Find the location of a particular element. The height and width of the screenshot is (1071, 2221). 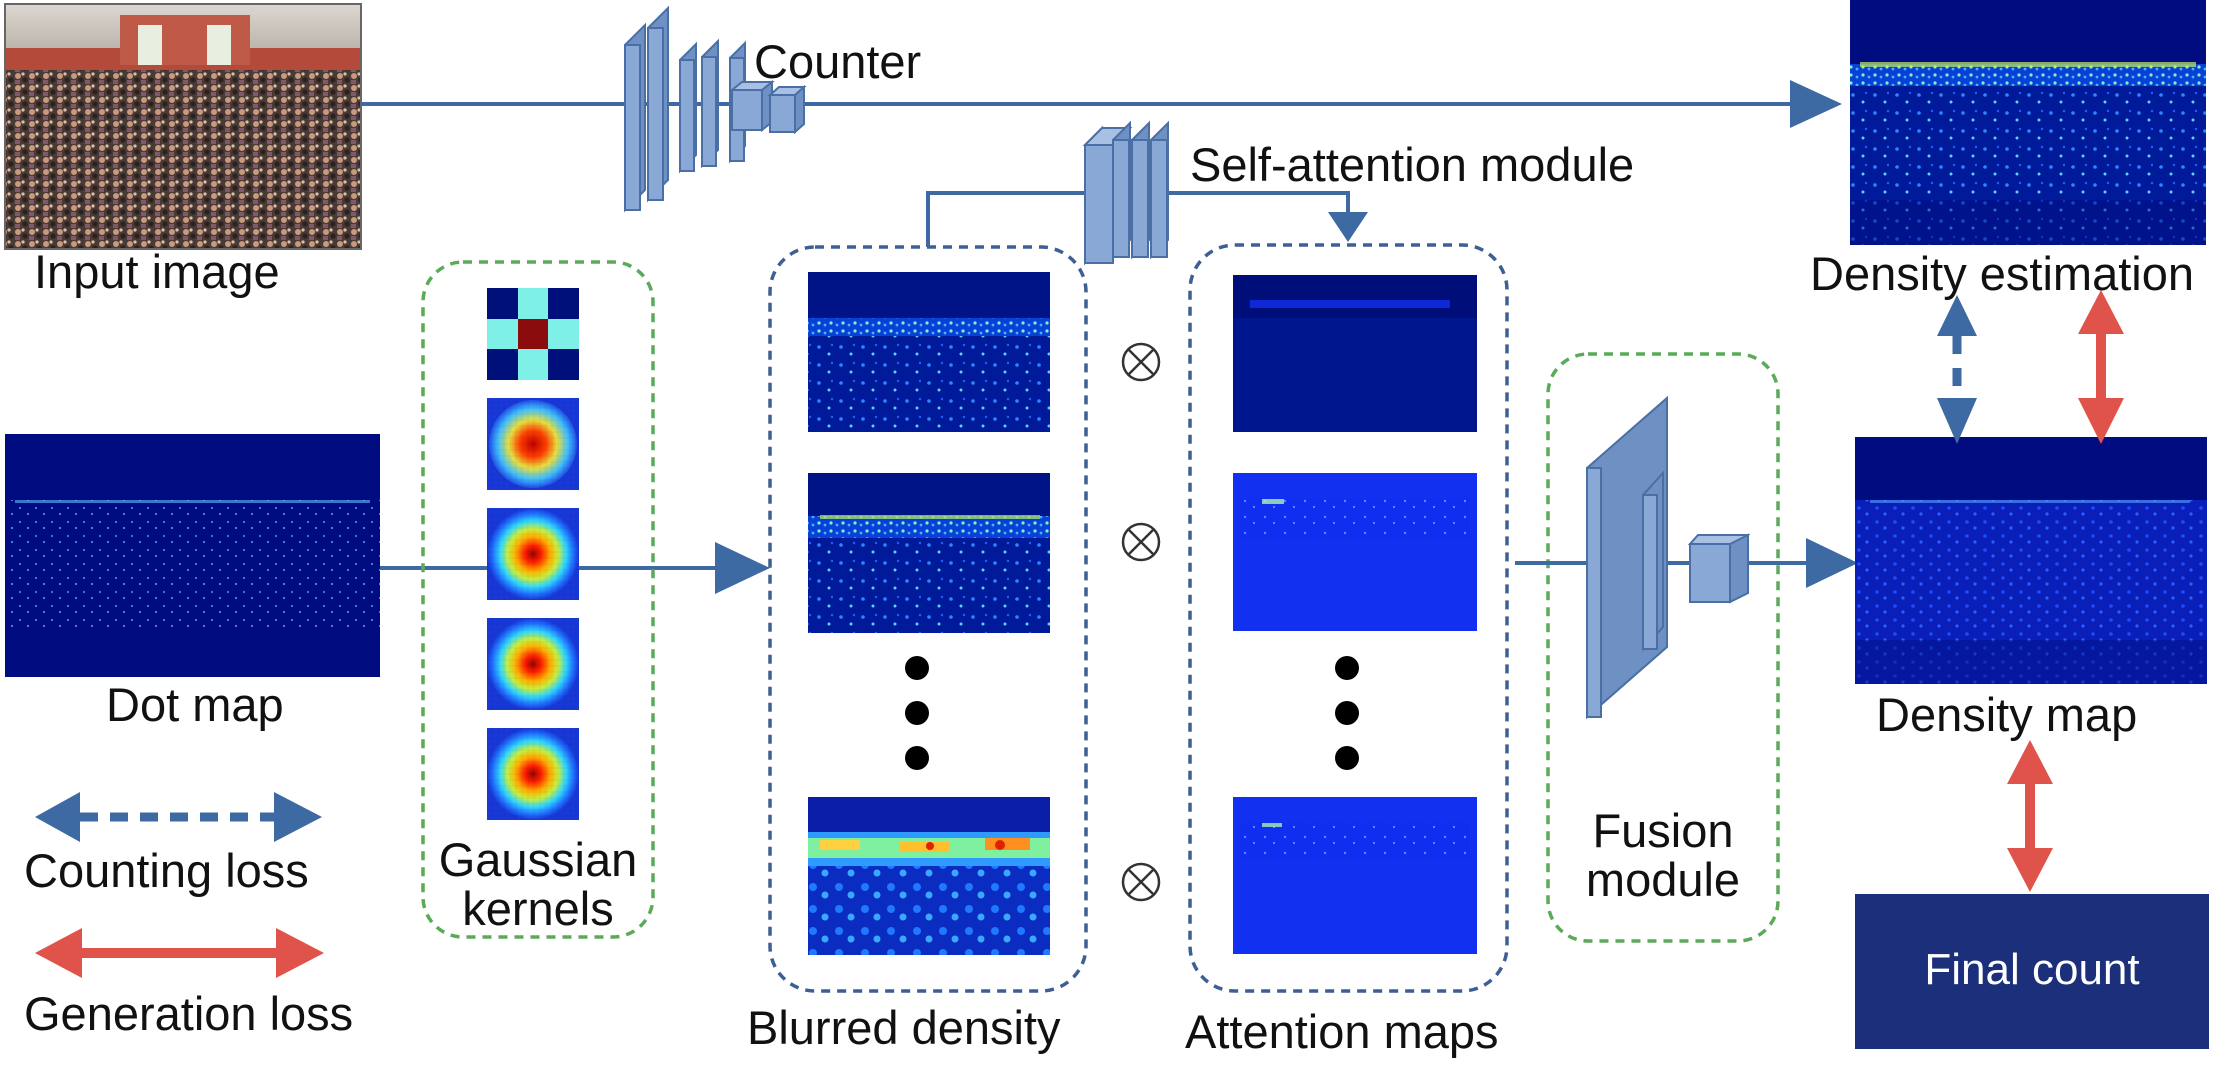

self-attention-network-icon is located at coordinates (1125, 193).